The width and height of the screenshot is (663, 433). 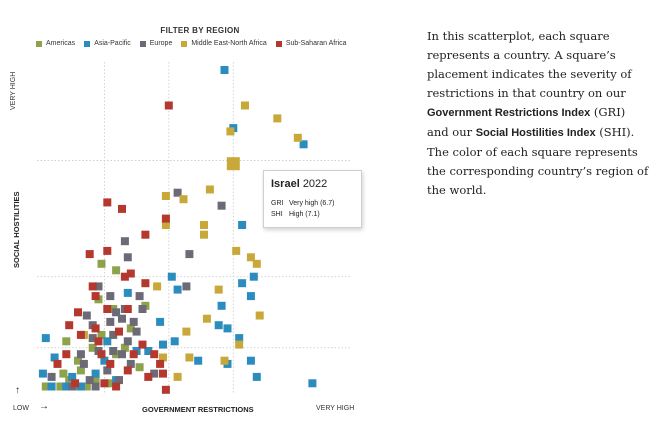 What do you see at coordinates (224, 43) in the screenshot?
I see `legend-item-middle-east-north-africa: Middle East-North Africa` at bounding box center [224, 43].